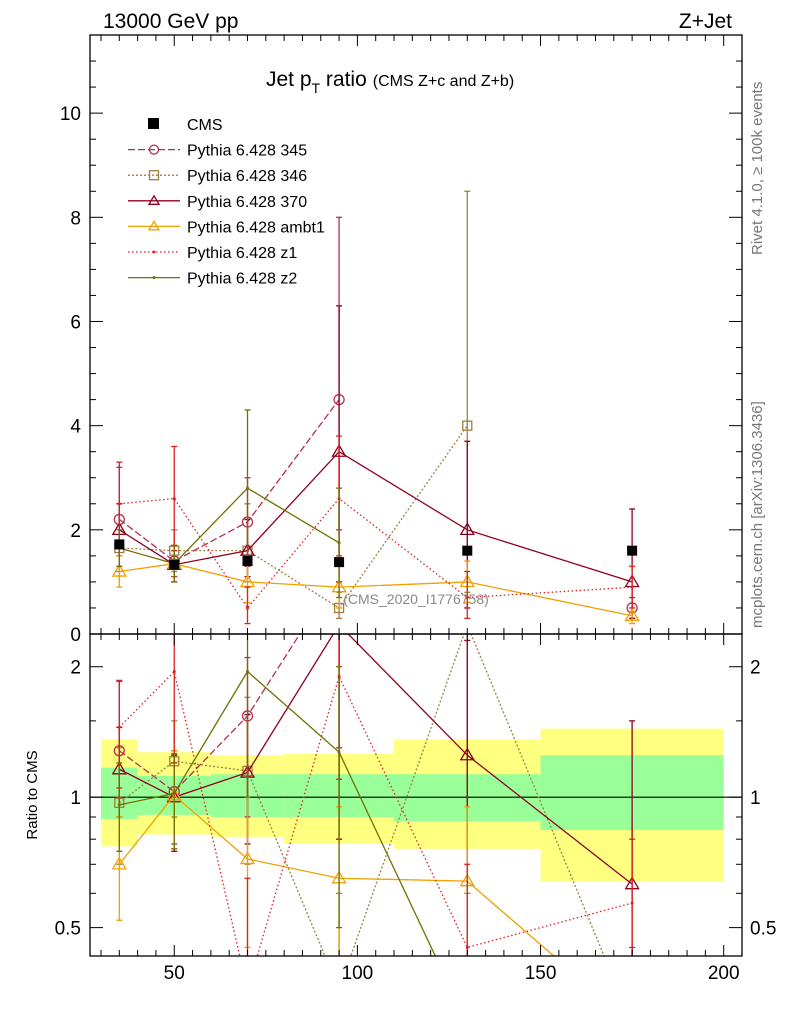 This screenshot has height=1024, width=786. Describe the element at coordinates (32, 794) in the screenshot. I see `ratio-y-label: Ratio to CMS` at that location.